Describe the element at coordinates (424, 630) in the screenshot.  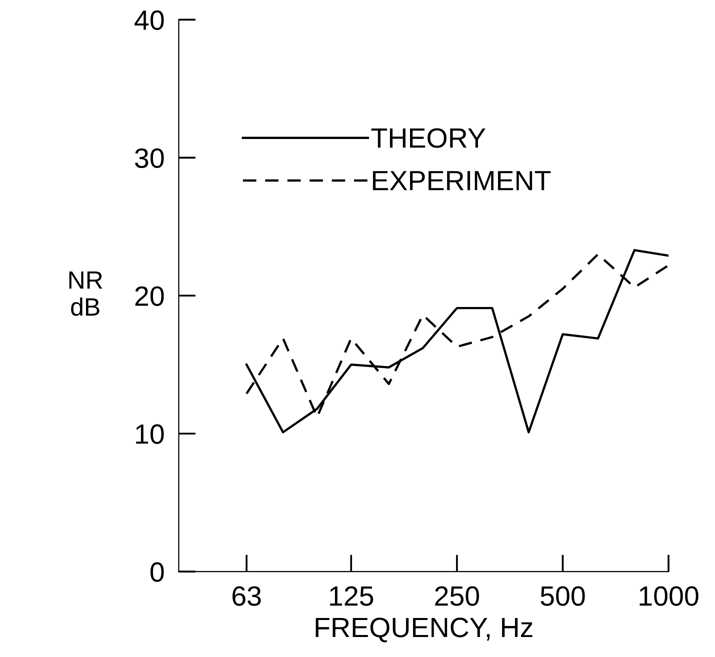
I see `x-axis-title: FREQUENCY, Hz` at that location.